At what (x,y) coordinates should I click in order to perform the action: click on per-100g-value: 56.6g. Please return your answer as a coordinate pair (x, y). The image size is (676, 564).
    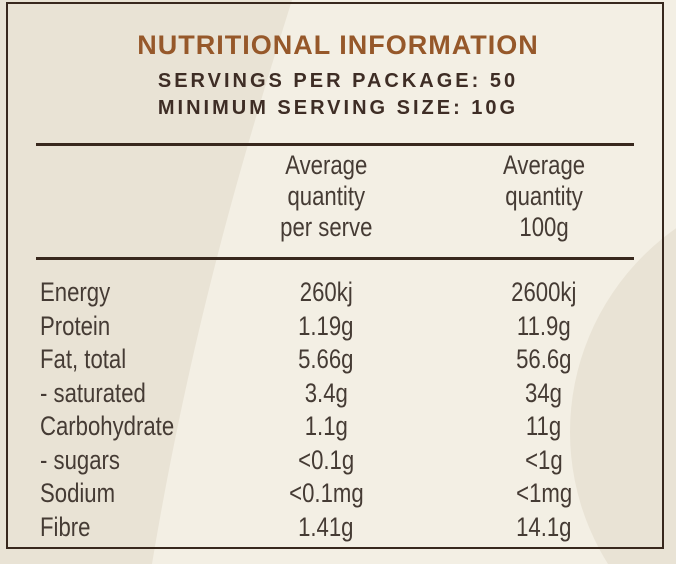
    Looking at the image, I should click on (544, 359).